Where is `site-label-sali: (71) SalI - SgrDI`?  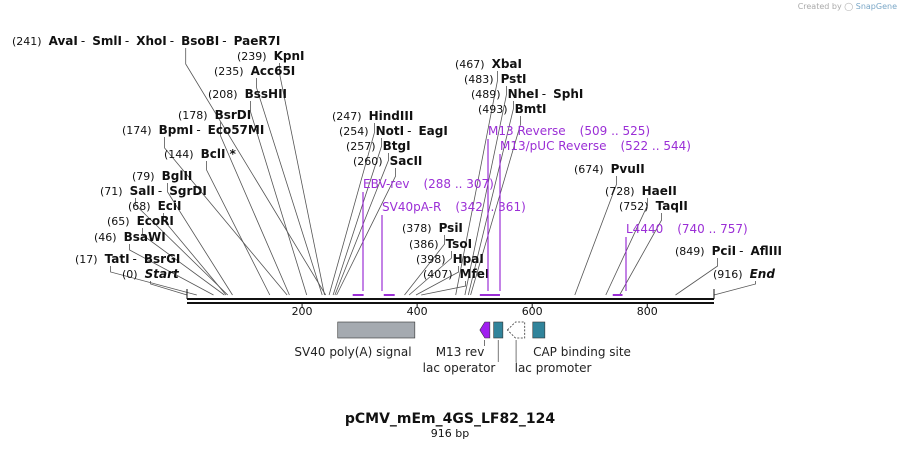 site-label-sali: (71) SalI - SgrDI is located at coordinates (153, 191).